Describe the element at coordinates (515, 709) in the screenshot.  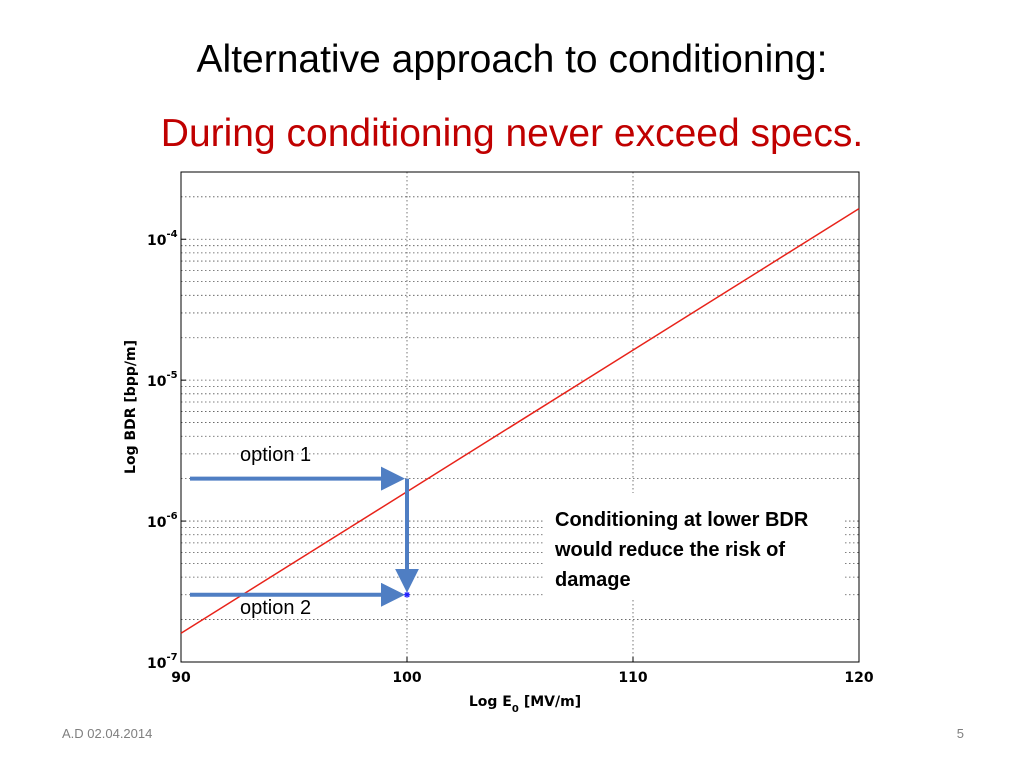
I see `x-axis-label-sub: 0` at that location.